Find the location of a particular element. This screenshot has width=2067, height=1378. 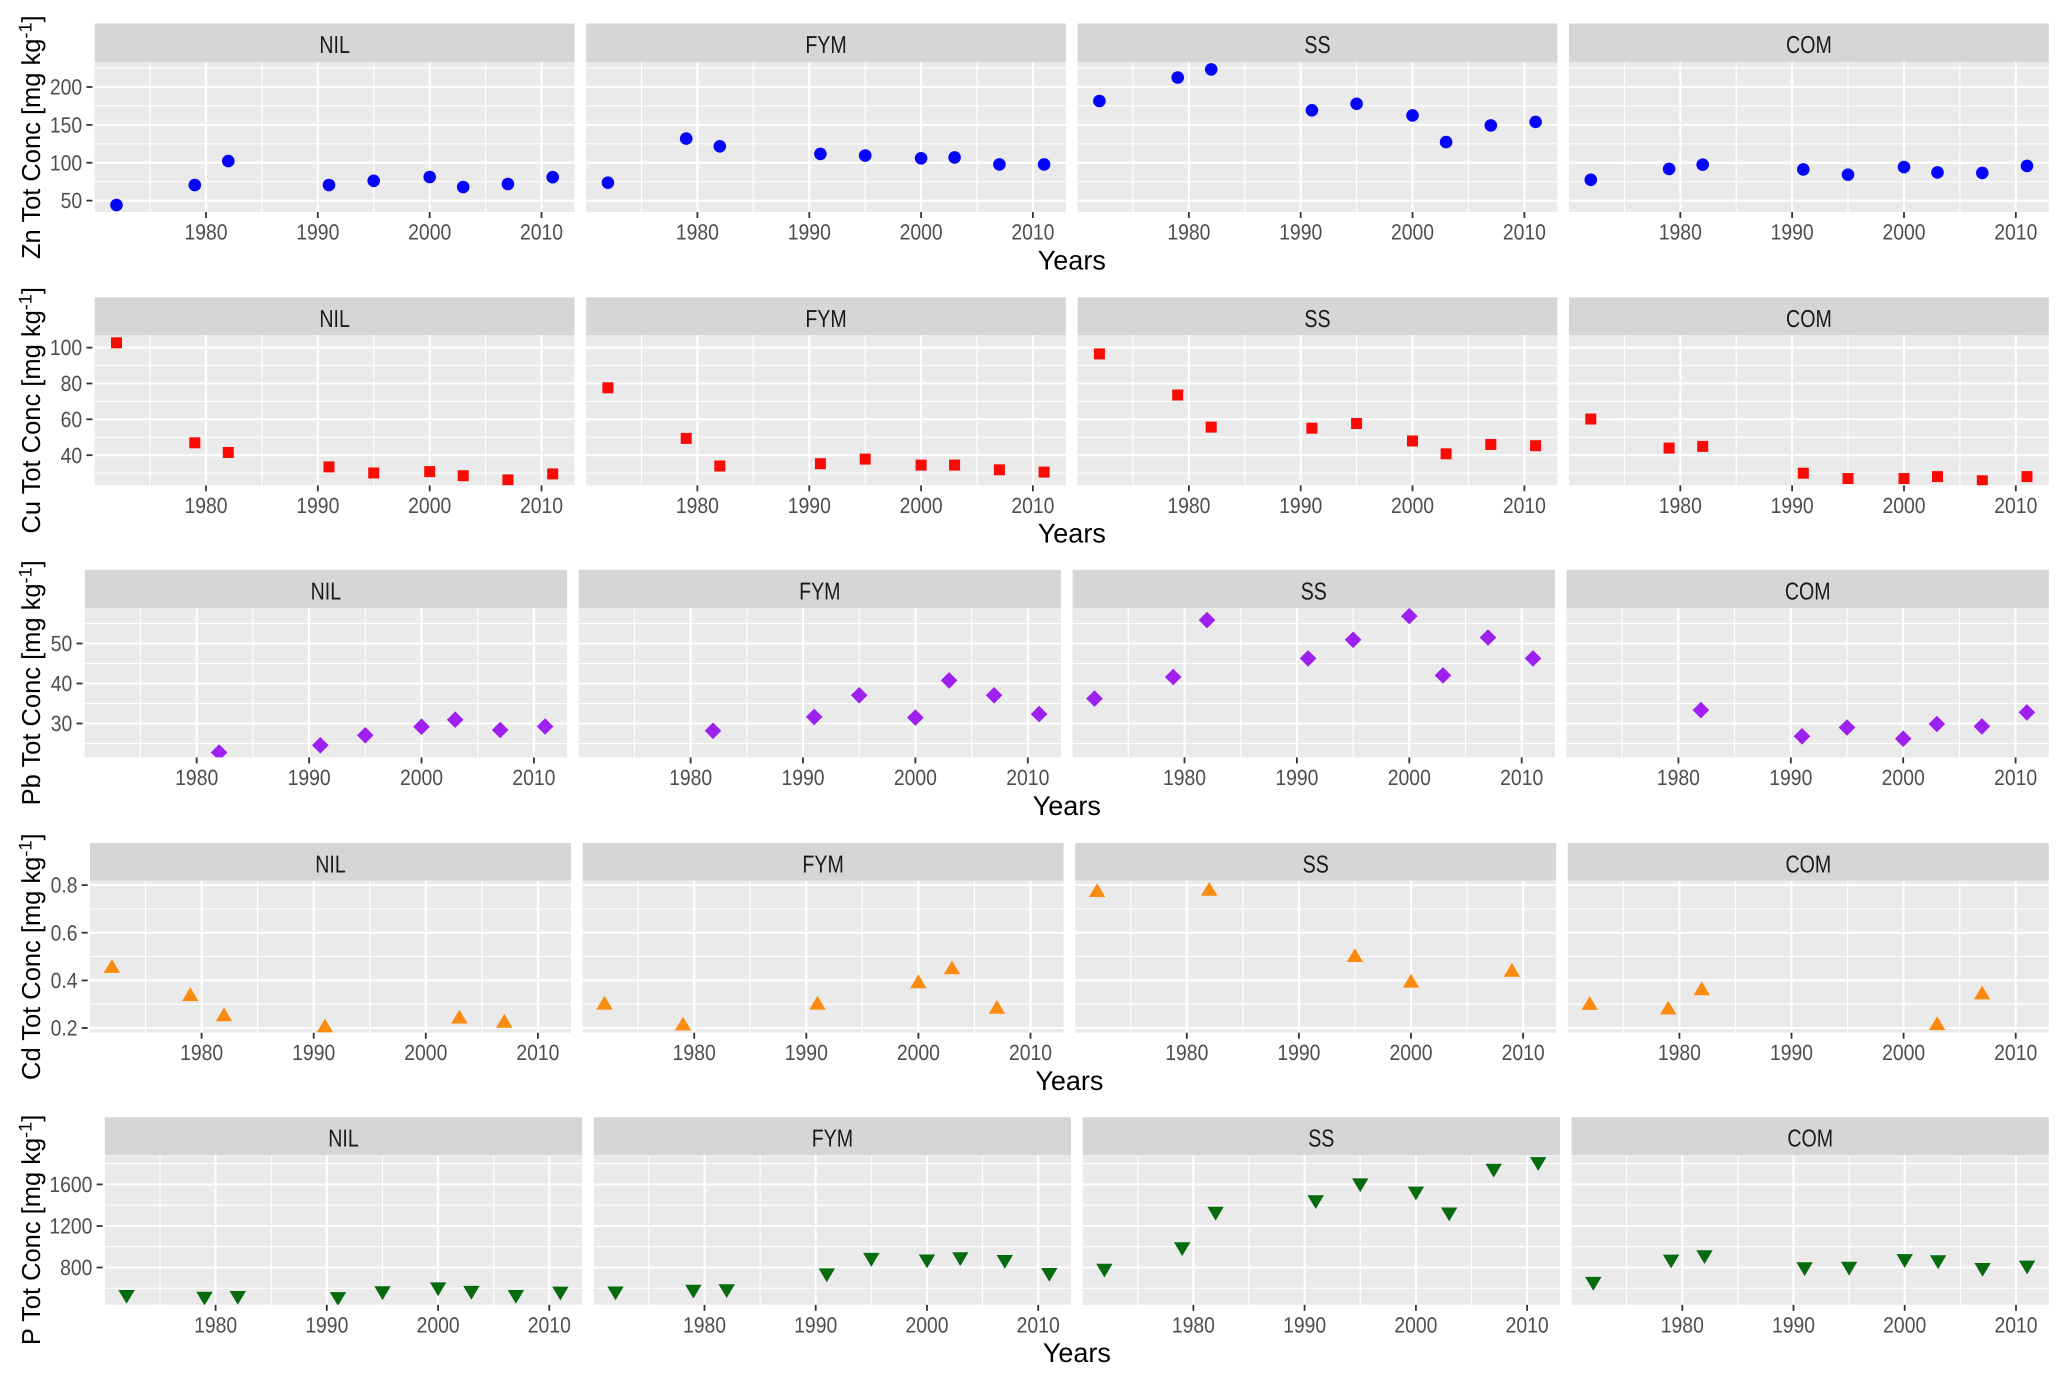

svg-text: 0.8 is located at coordinates (64, 885).